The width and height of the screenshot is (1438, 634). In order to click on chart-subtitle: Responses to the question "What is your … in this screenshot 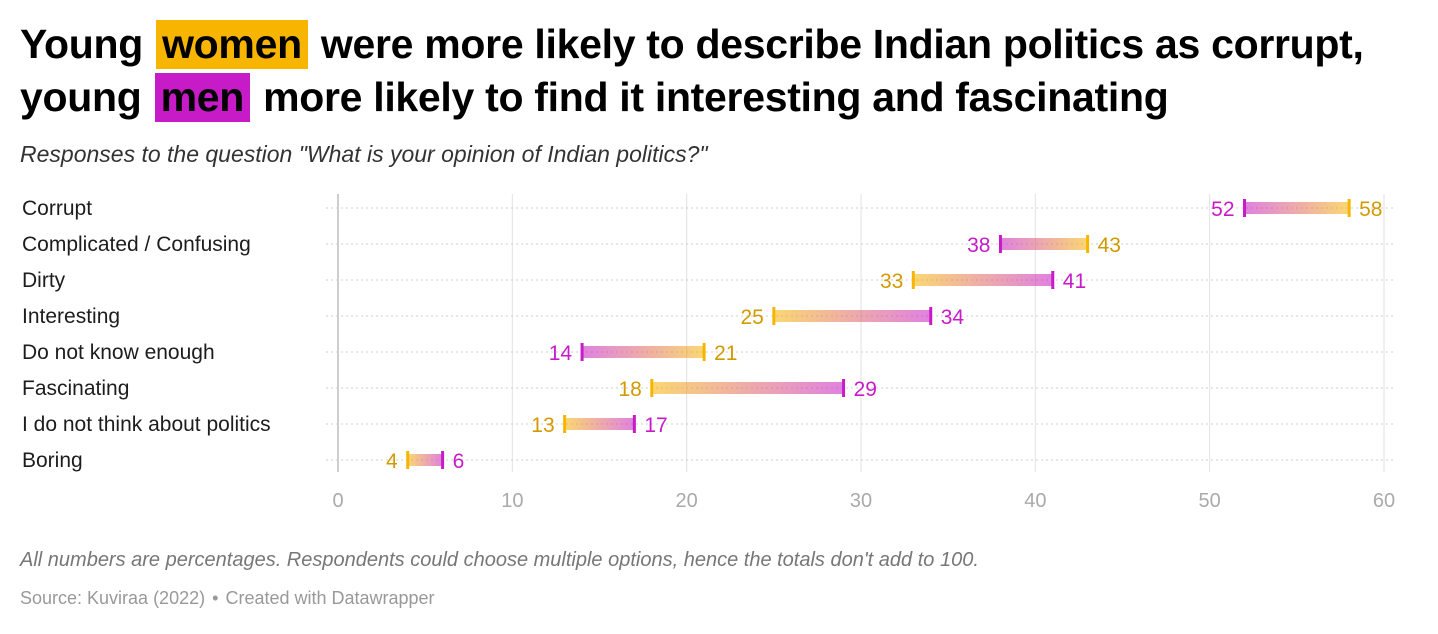, I will do `click(364, 154)`.